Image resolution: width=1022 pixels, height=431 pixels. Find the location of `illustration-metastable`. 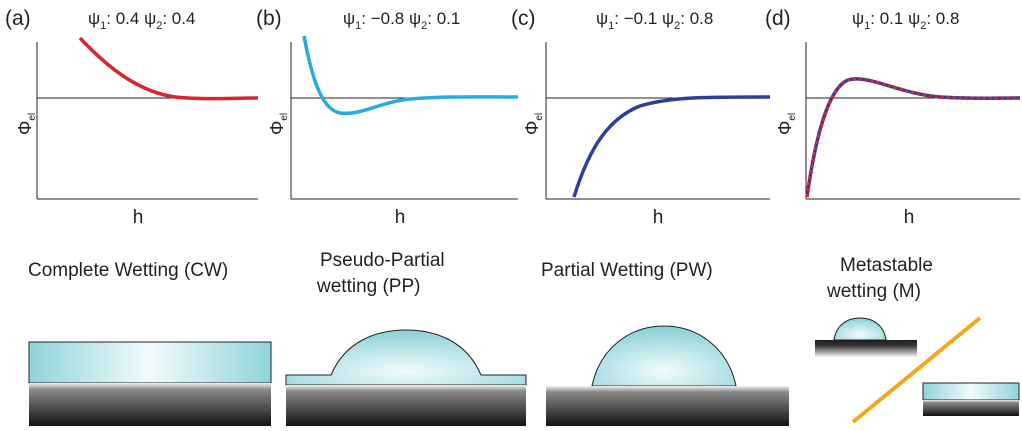

illustration-metastable is located at coordinates (917, 370).